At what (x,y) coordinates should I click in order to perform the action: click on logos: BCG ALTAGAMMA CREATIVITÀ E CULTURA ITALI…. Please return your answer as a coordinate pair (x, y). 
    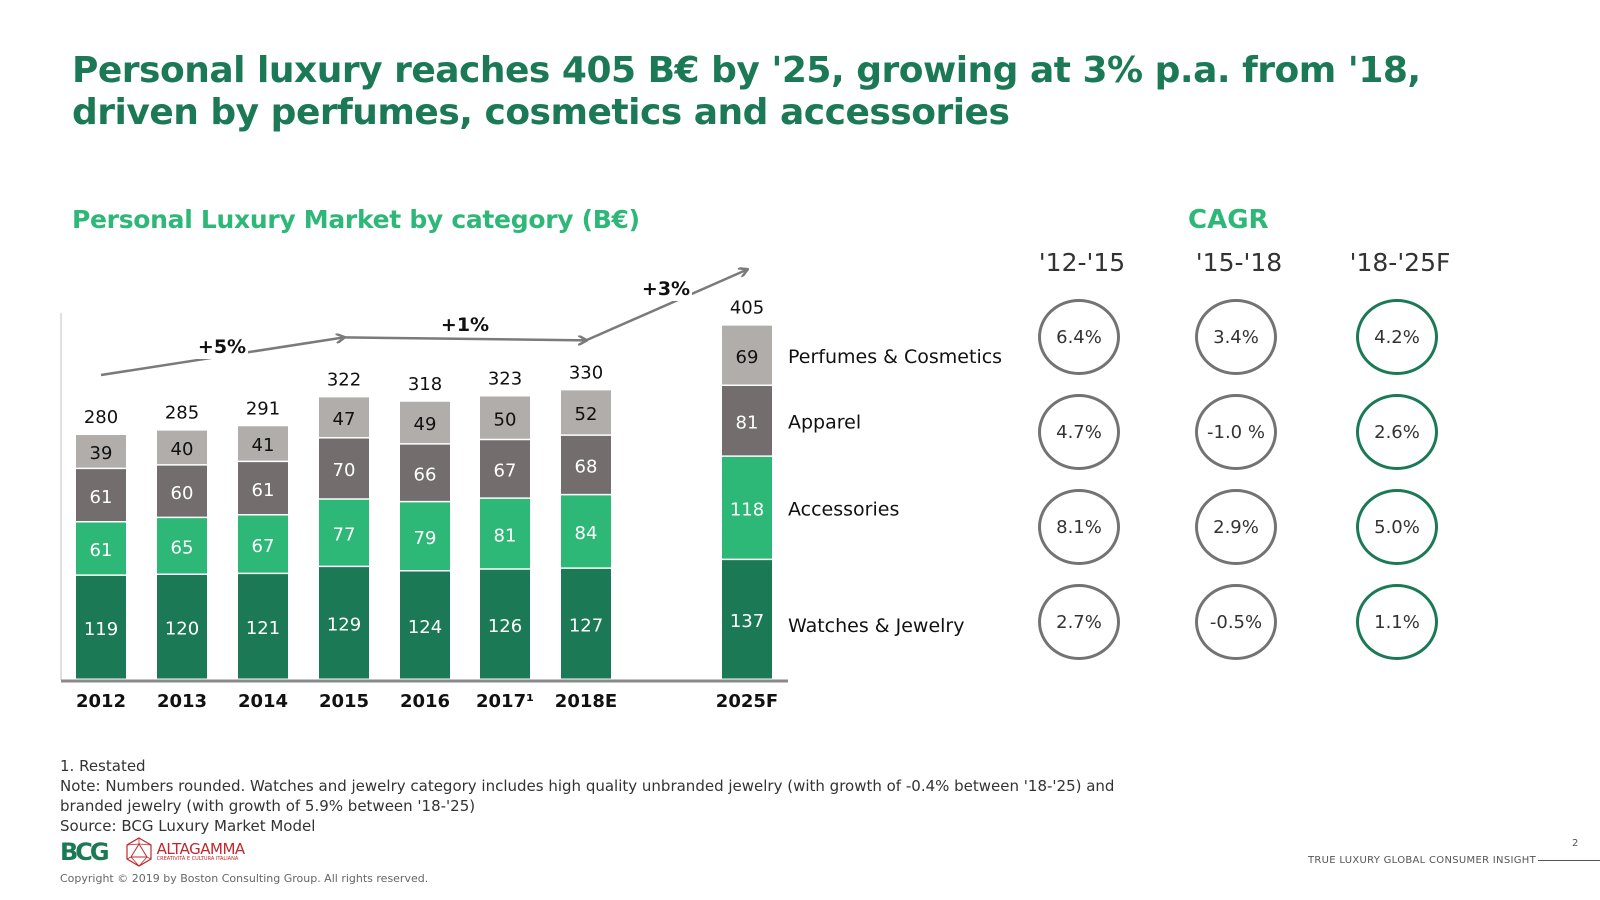
    Looking at the image, I should click on (152, 852).